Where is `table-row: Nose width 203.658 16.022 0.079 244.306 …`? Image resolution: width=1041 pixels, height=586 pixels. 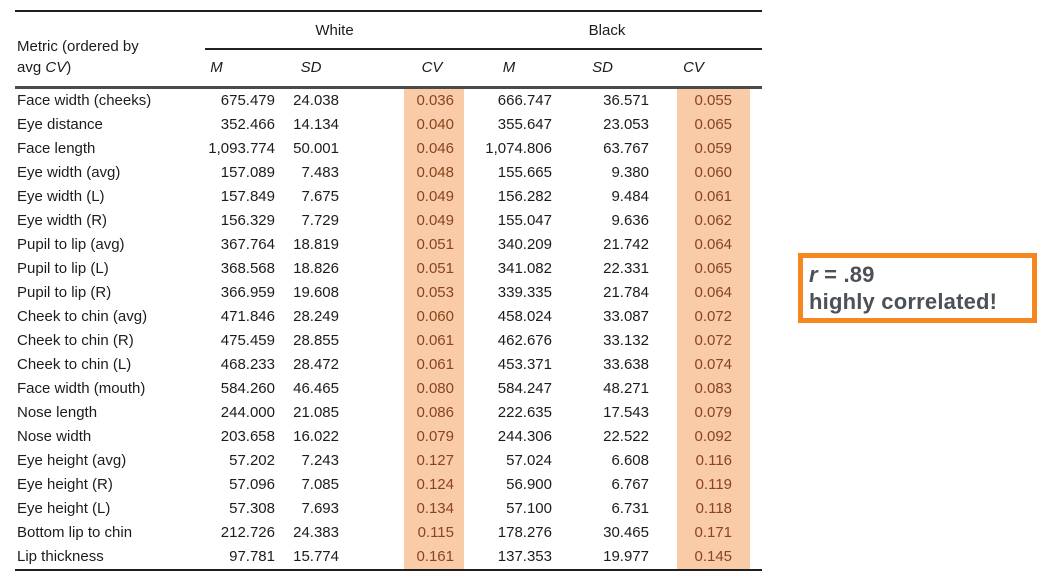 table-row: Nose width 203.658 16.022 0.079 244.306 … is located at coordinates (389, 436).